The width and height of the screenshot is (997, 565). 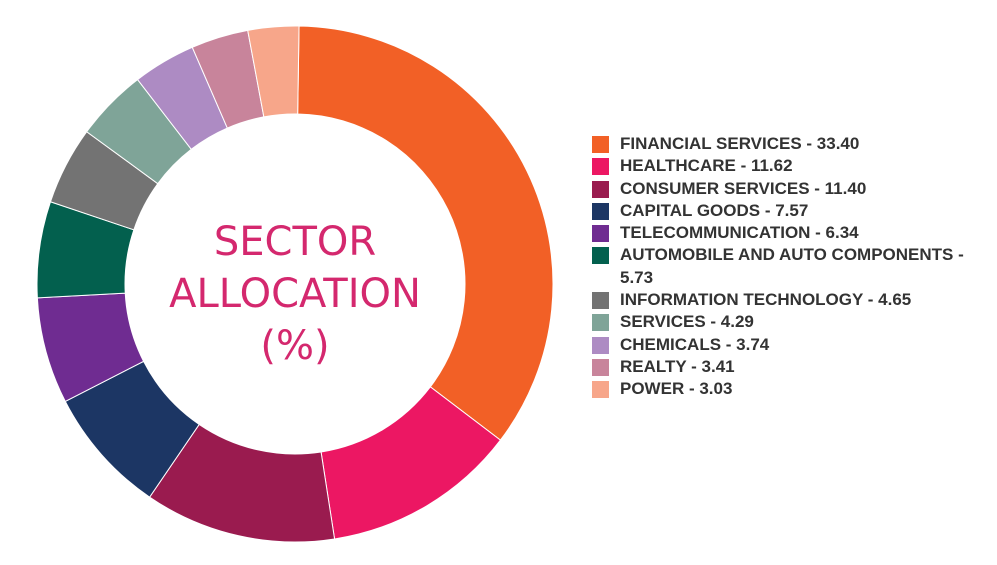 I want to click on center-title-line-1: SECTOR, so click(x=295, y=242).